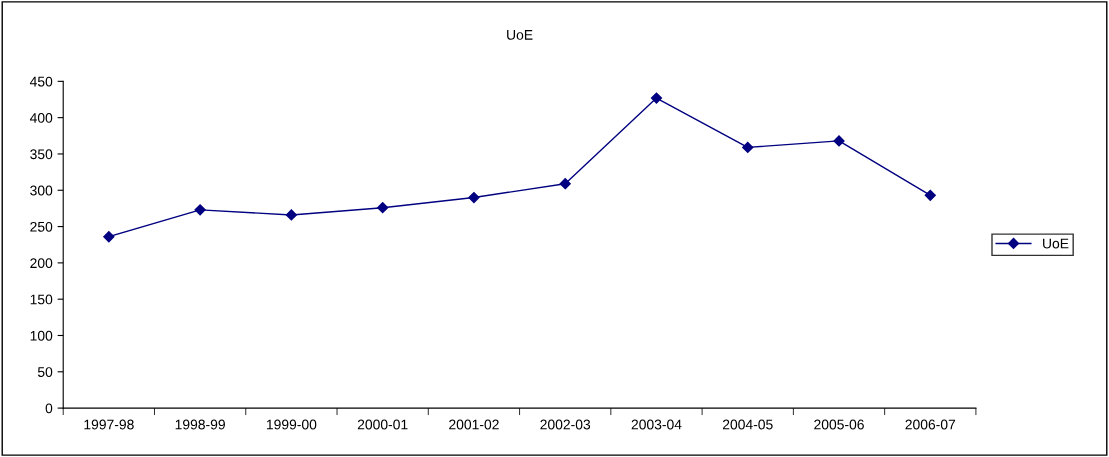 The image size is (1109, 457). What do you see at coordinates (41, 190) in the screenshot?
I see `y-tick-label: 300` at bounding box center [41, 190].